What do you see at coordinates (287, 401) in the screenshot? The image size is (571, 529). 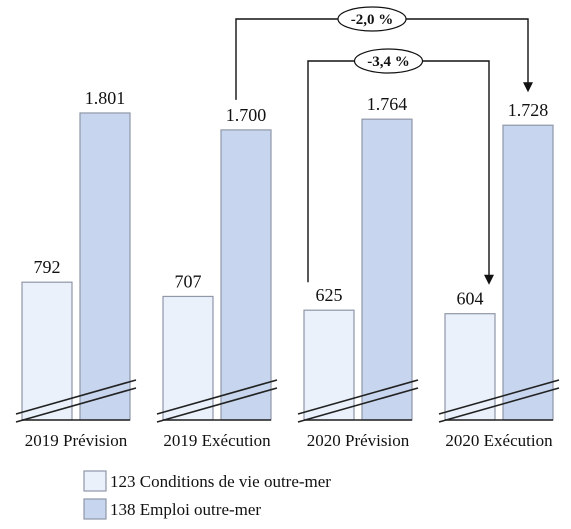 I see `axis-break-layer` at bounding box center [287, 401].